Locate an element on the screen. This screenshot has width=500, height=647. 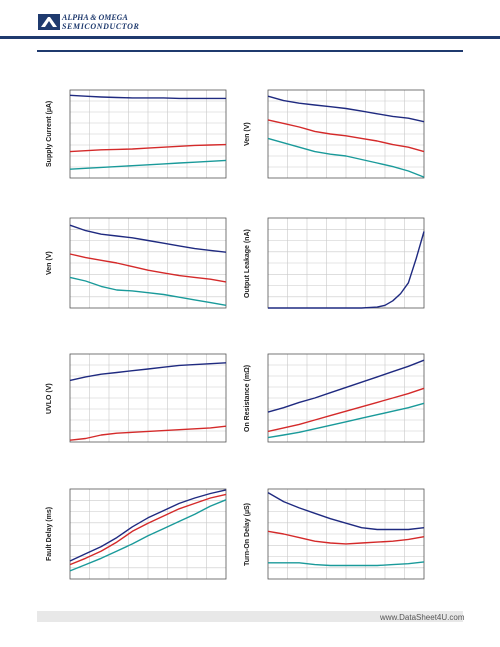
company-name: ALPHA & OMEGA SEMICONDUCTOR is located at coordinates (100, 22).